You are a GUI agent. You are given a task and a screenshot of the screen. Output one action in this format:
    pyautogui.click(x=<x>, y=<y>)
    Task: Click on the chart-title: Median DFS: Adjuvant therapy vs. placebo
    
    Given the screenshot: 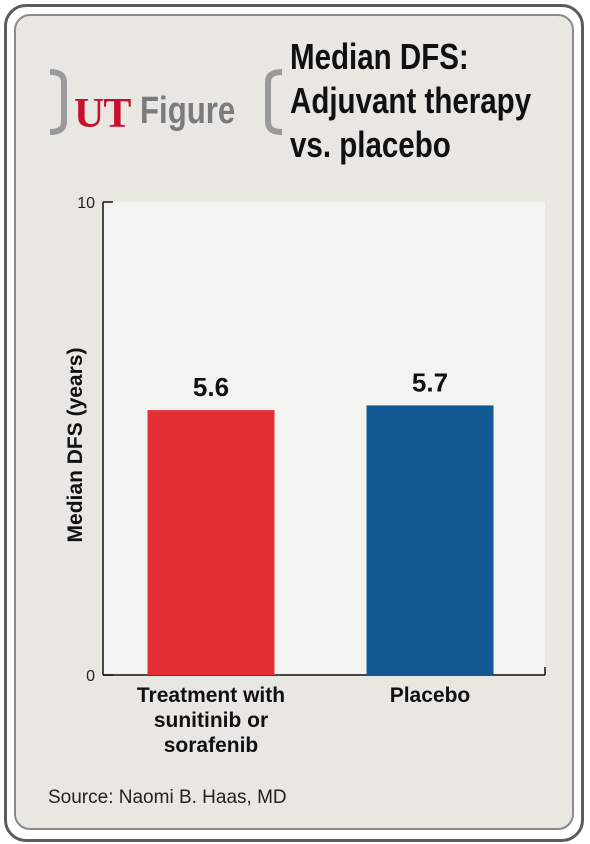 What is the action you would take?
    pyautogui.click(x=411, y=101)
    